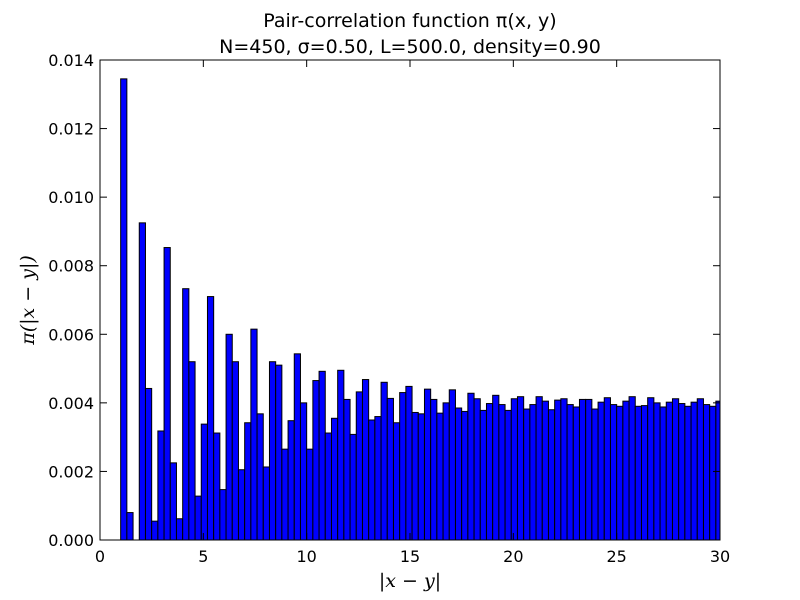 Image resolution: width=800 pixels, height=600 pixels. I want to click on chart-title: Pair-correlation function π(x, y), so click(409, 21).